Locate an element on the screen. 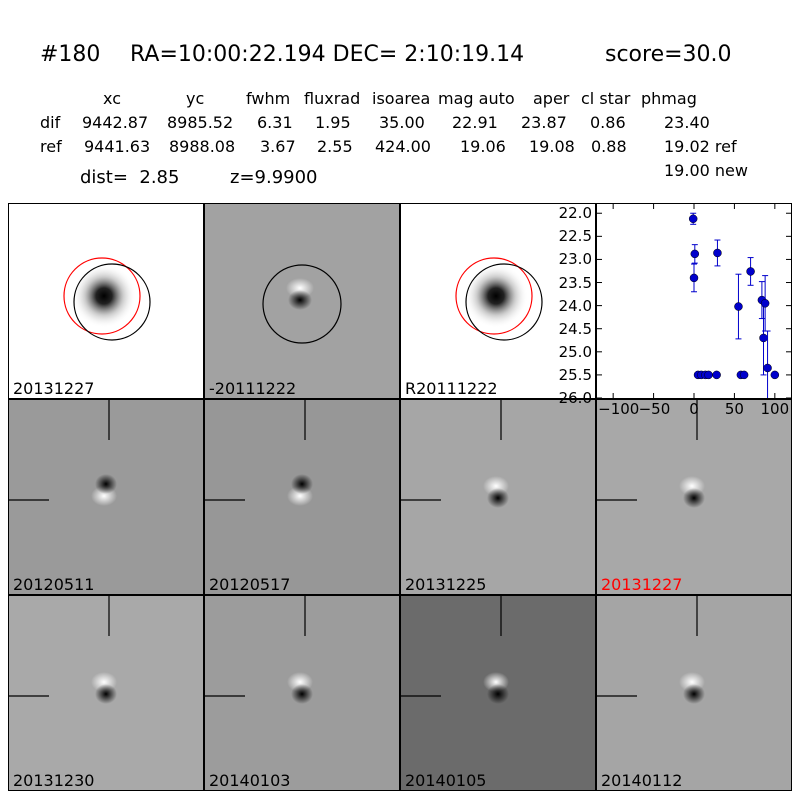 The image size is (800, 800). x-tick-label: 0 is located at coordinates (694, 409).